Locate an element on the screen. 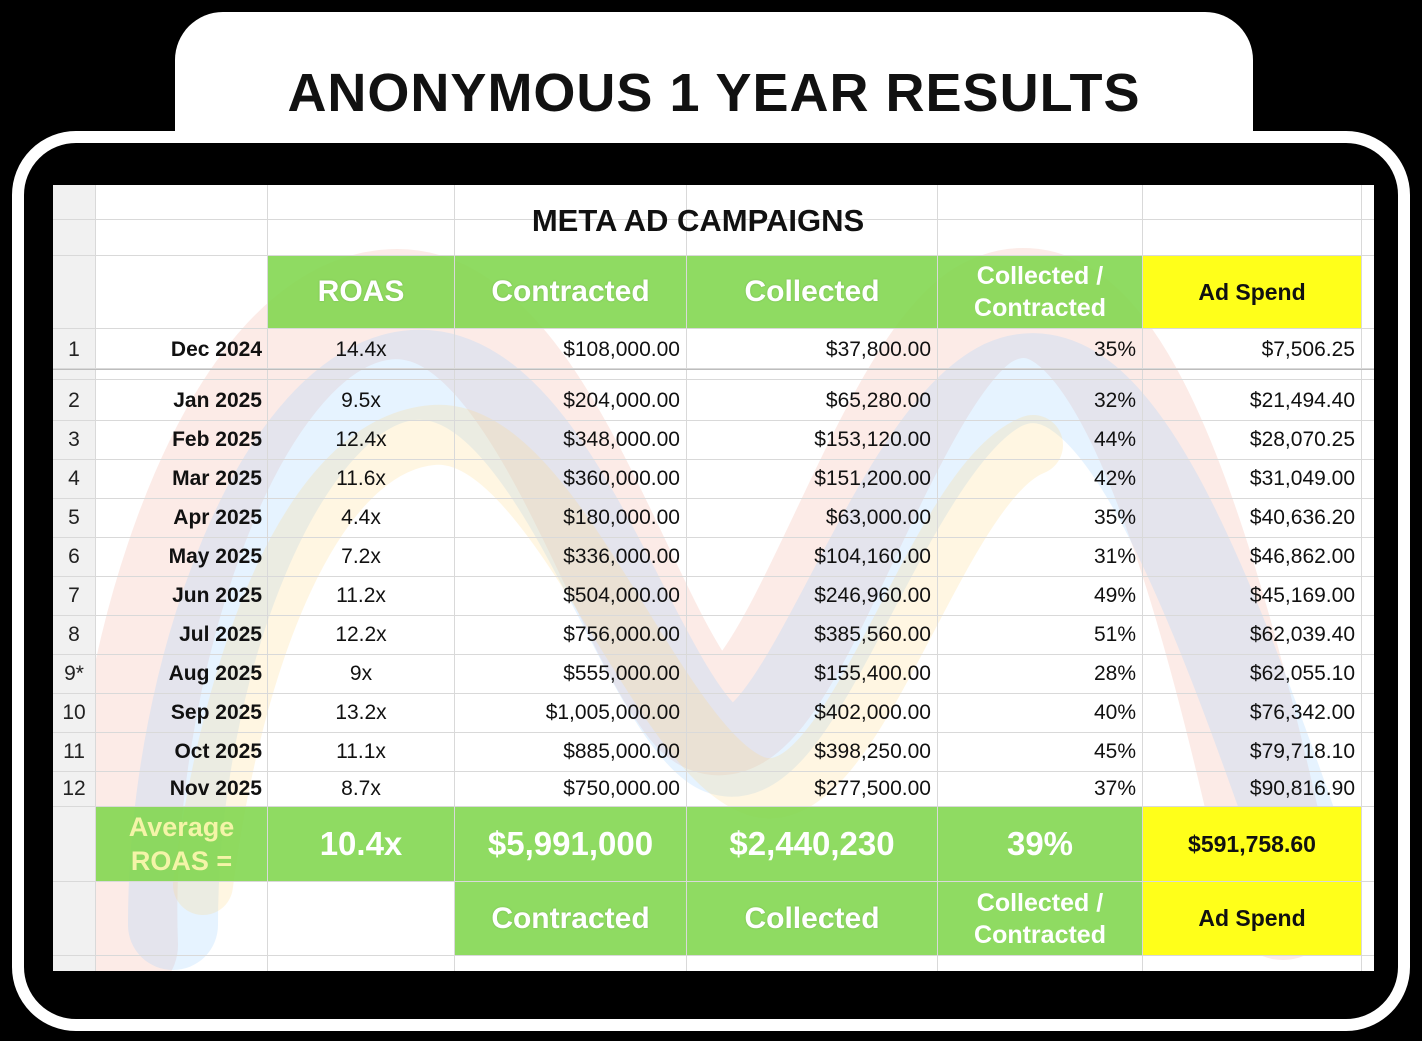 This screenshot has height=1041, width=1422. totals-ad-spend: $591,758.60 is located at coordinates (1252, 844).